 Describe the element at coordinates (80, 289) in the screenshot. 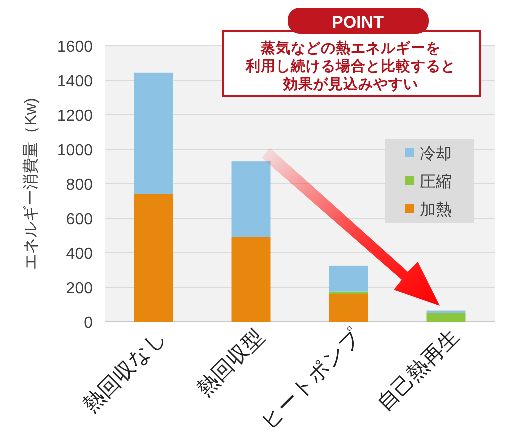

I see `y-tick-label: 200` at that location.